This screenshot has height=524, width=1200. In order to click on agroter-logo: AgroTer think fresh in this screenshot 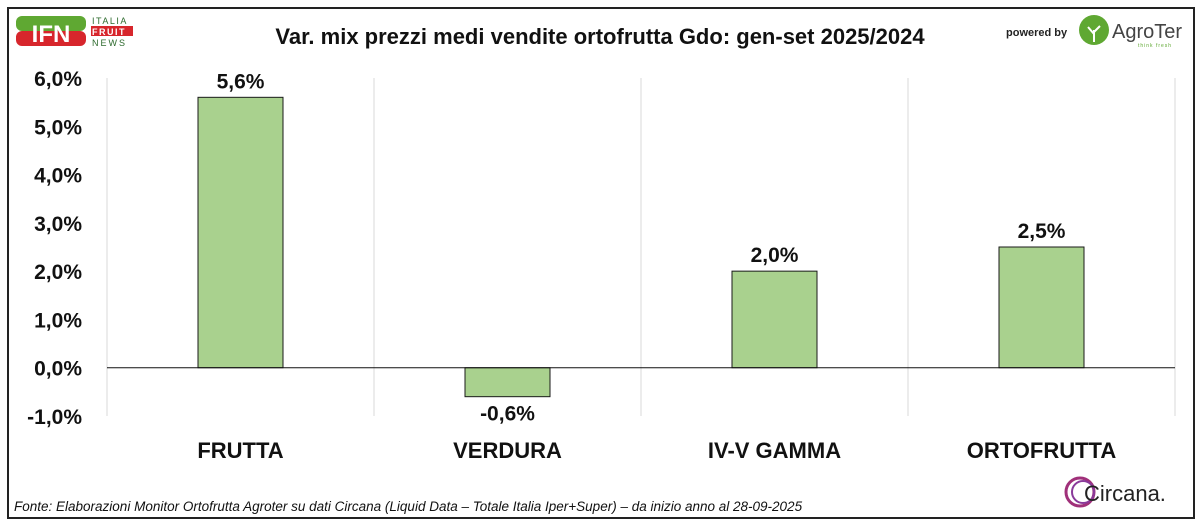, I will do `click(1130, 32)`.